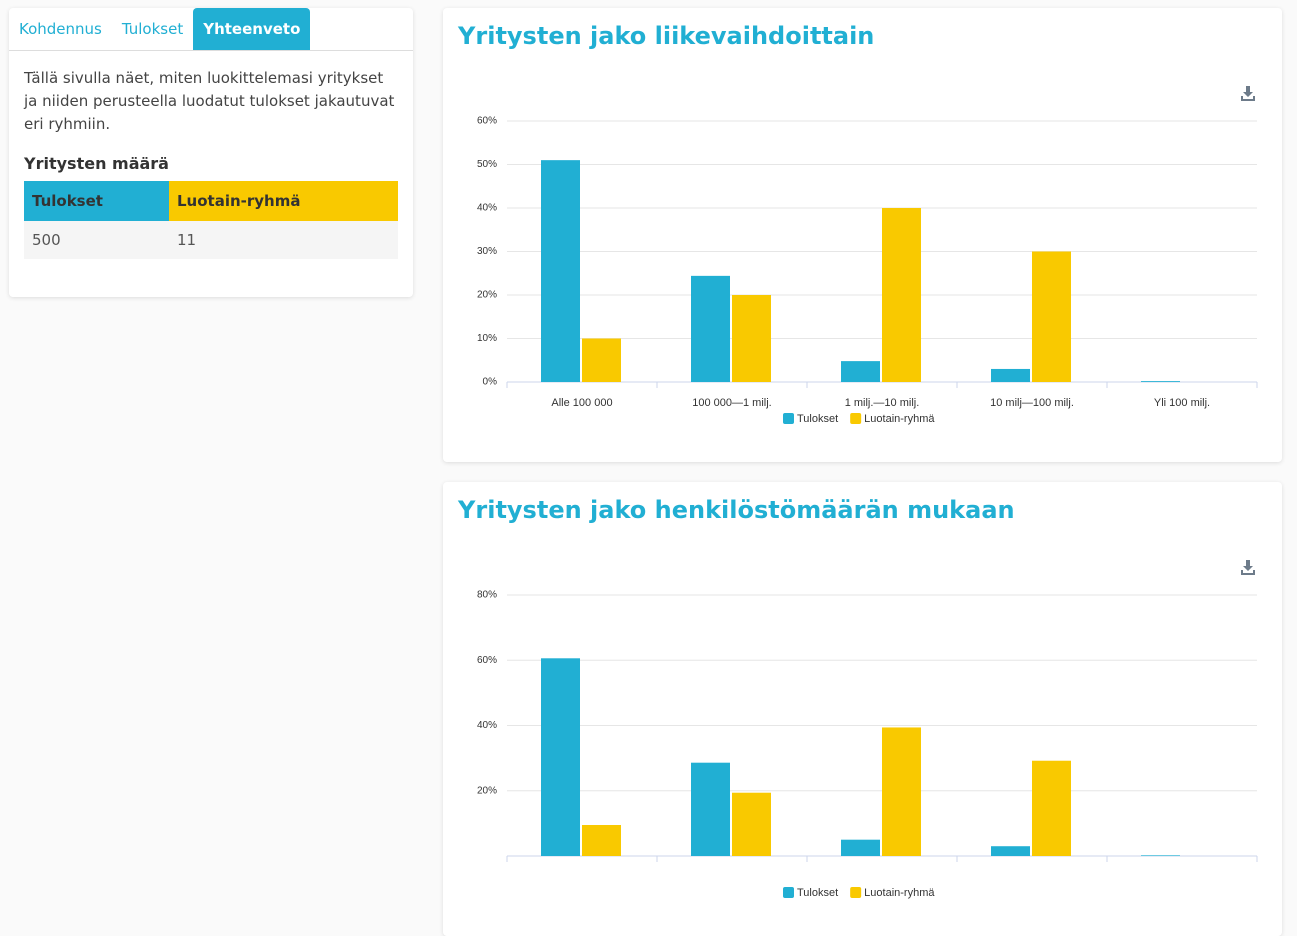 The height and width of the screenshot is (936, 1297). Describe the element at coordinates (581, 403) in the screenshot. I see `x-tick-label: Alle 100 000` at that location.